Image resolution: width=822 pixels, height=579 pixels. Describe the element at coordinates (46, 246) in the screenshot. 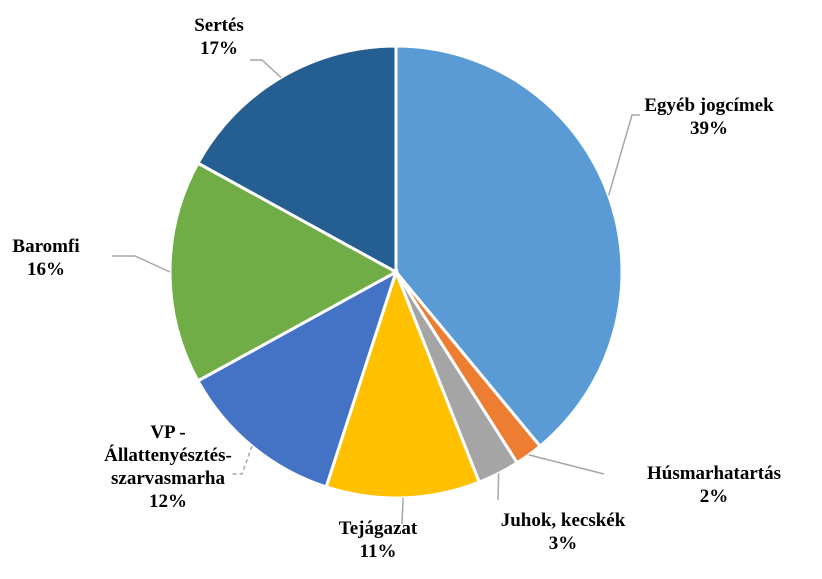

I see `category-label: Baromfi` at that location.